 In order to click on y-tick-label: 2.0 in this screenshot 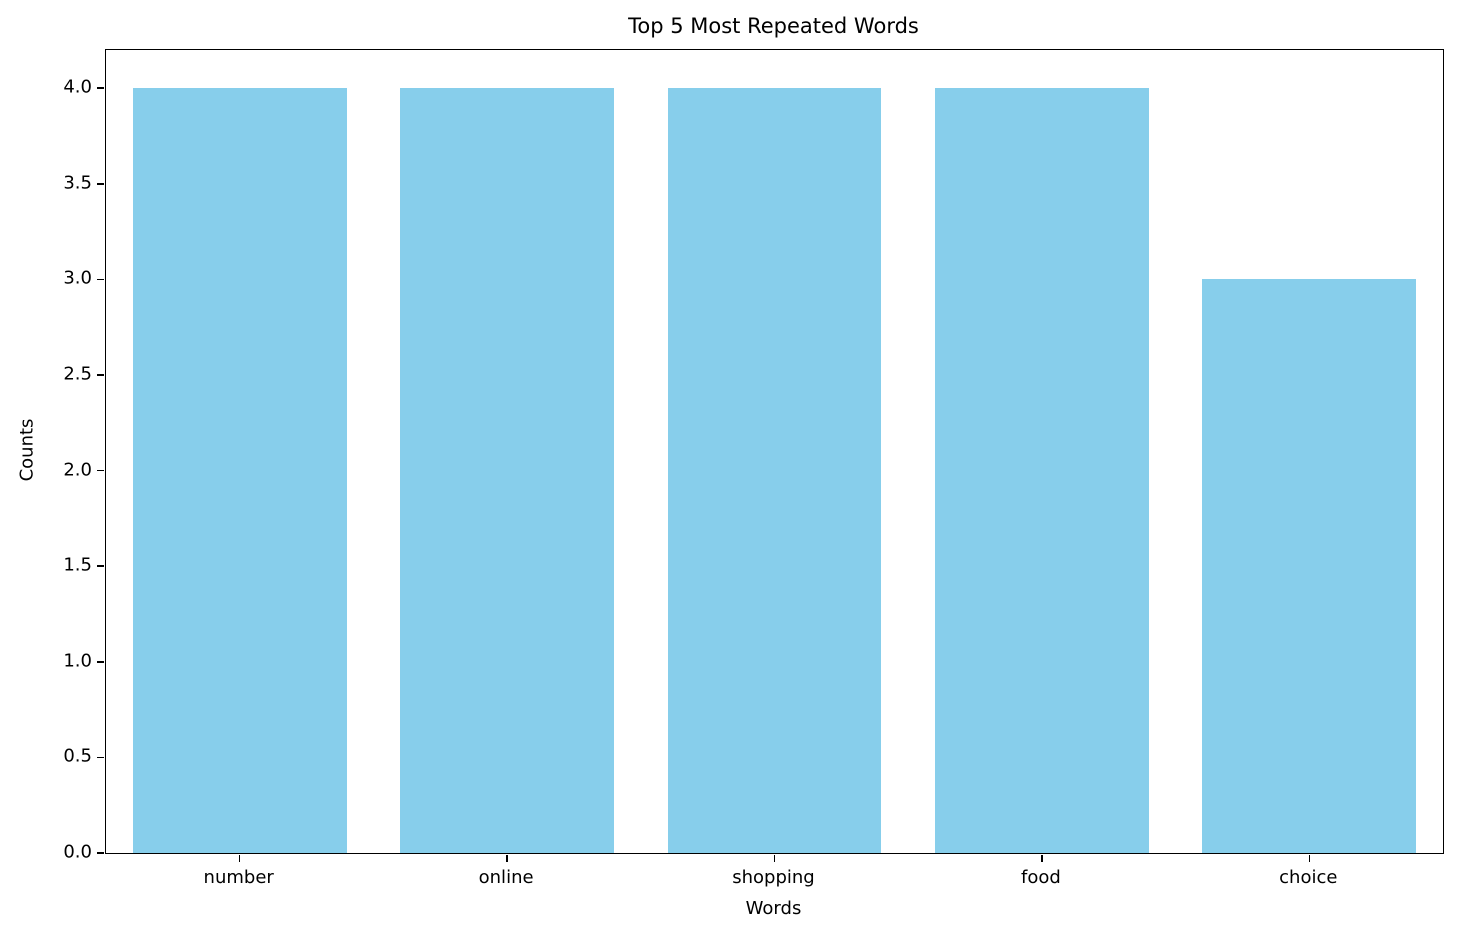, I will do `click(77, 470)`.